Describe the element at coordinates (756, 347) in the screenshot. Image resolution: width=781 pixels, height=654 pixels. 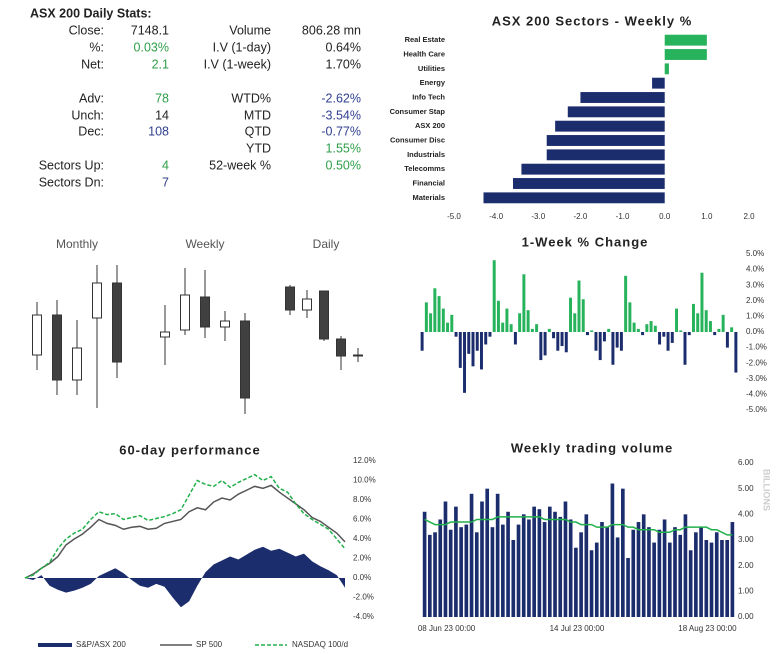
I see `y-tick-label: -1.0%` at that location.